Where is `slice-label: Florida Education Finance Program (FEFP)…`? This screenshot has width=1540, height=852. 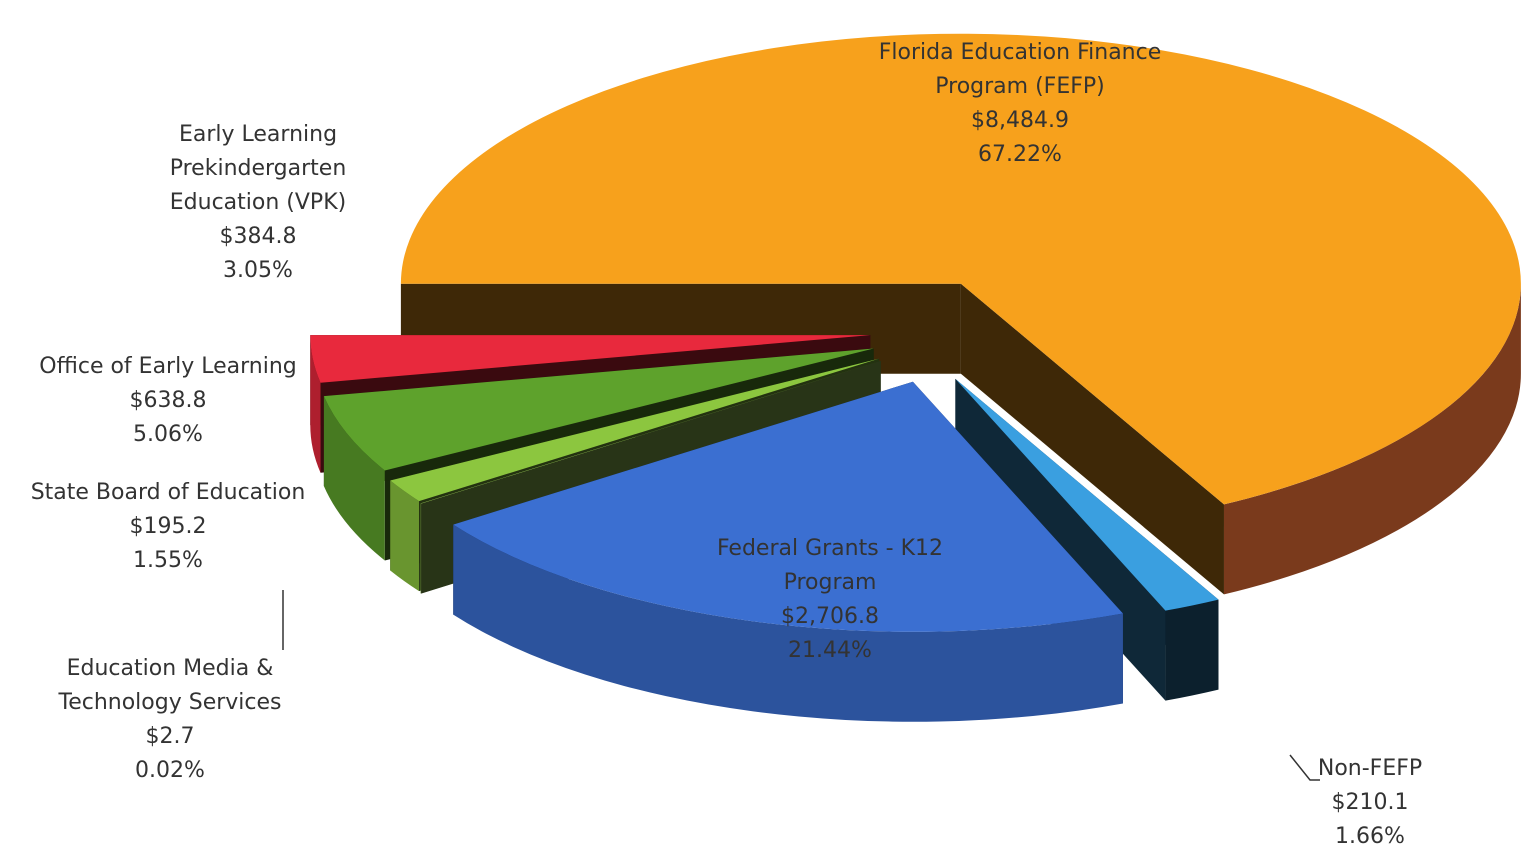
slice-label: Florida Education Finance Program (FEFP)… is located at coordinates (1020, 104).